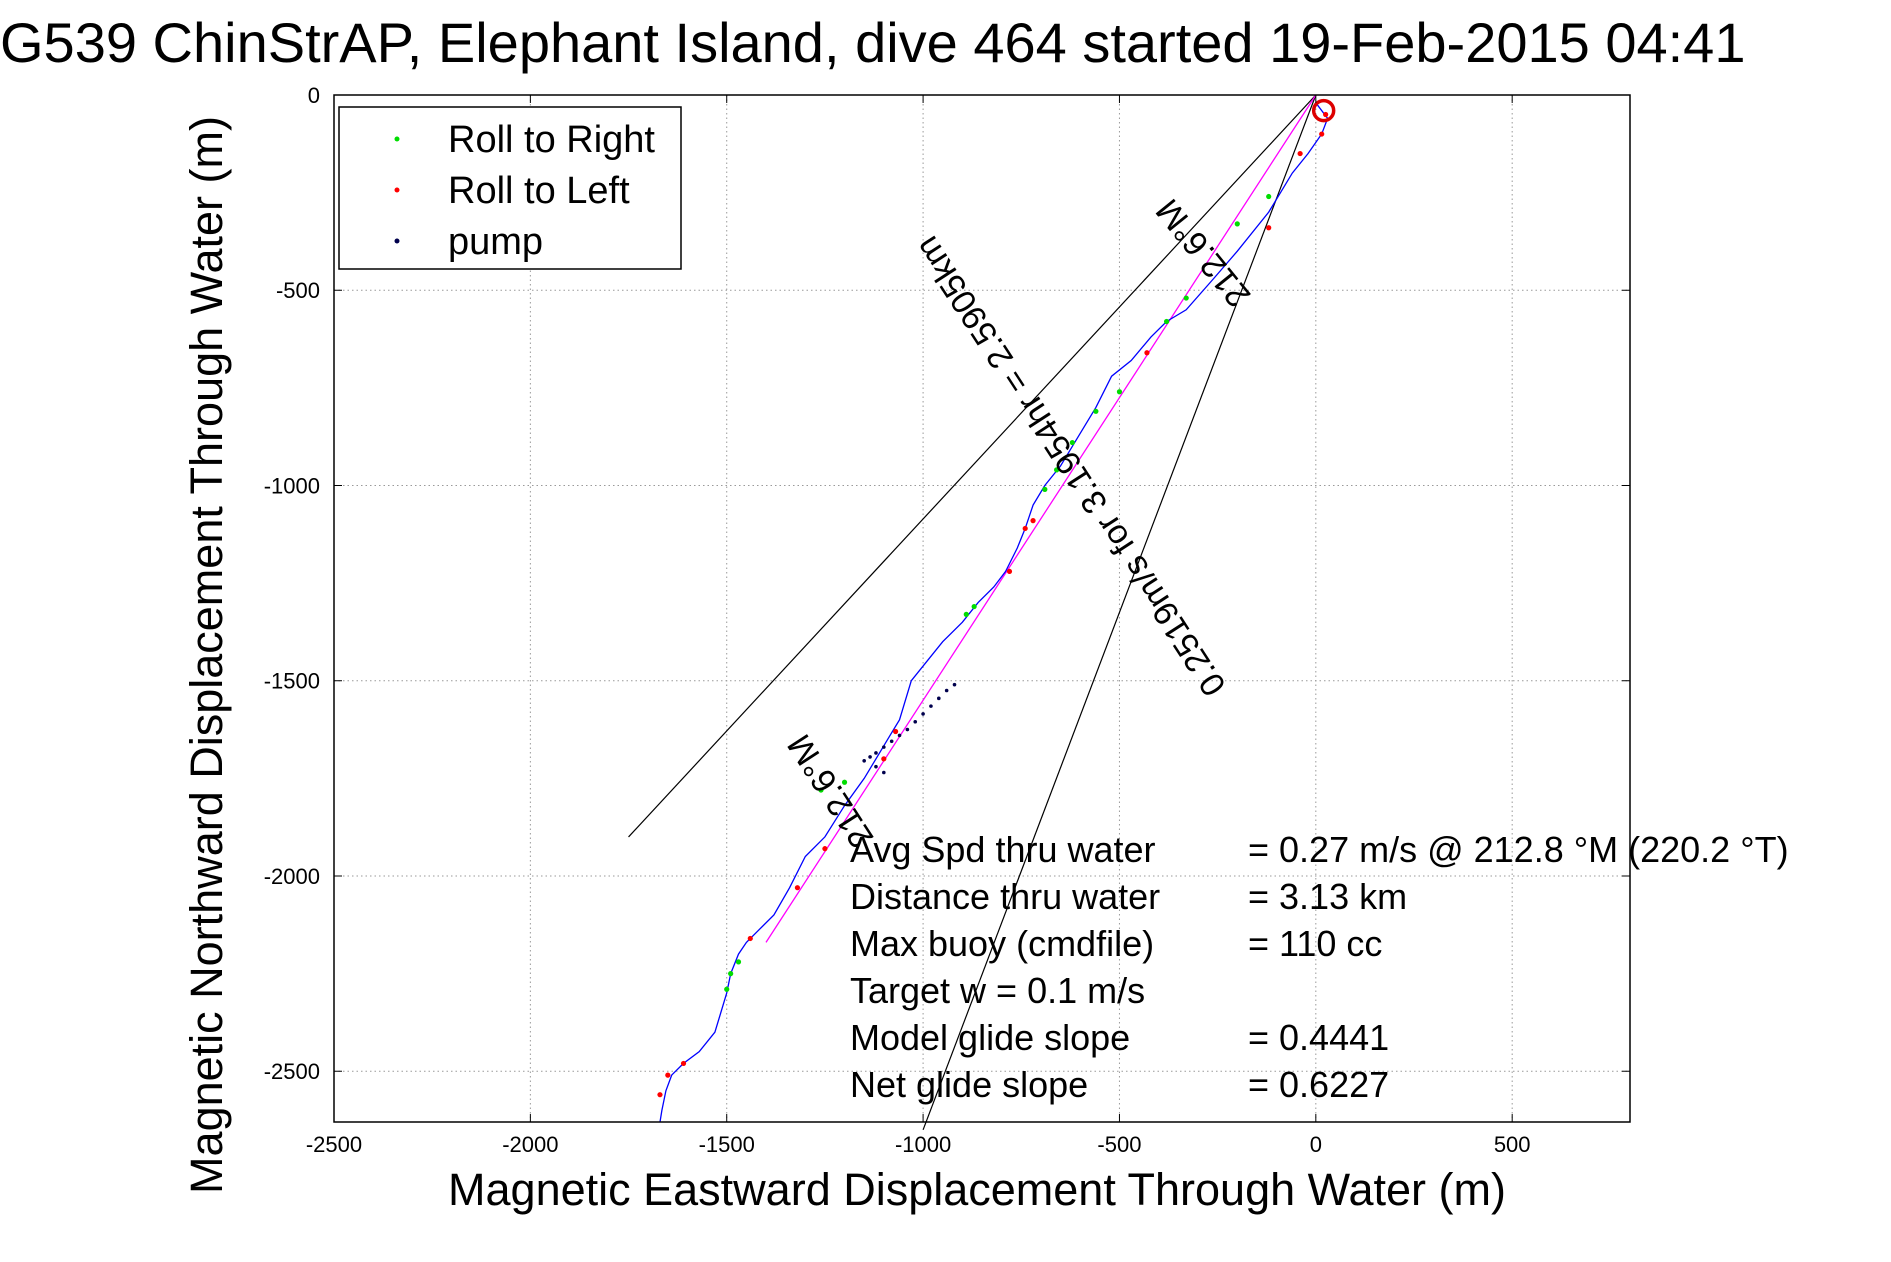 This screenshot has height=1262, width=1891. Describe the element at coordinates (292, 1071) in the screenshot. I see `y-tick-label: -2500` at that location.